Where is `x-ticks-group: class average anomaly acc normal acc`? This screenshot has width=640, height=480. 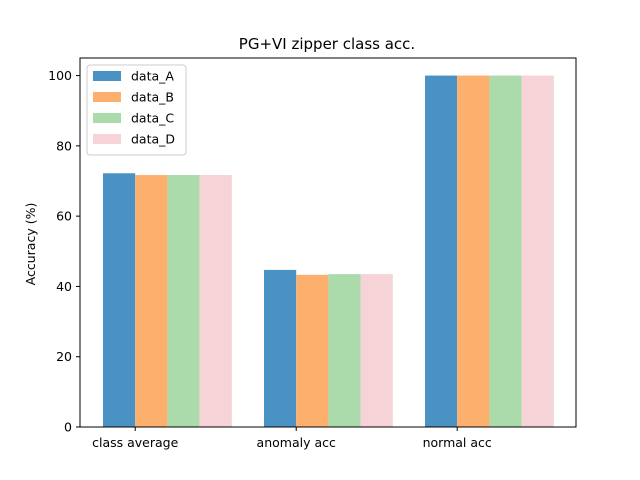
x-ticks-group: class average anomaly acc normal acc is located at coordinates (292, 438).